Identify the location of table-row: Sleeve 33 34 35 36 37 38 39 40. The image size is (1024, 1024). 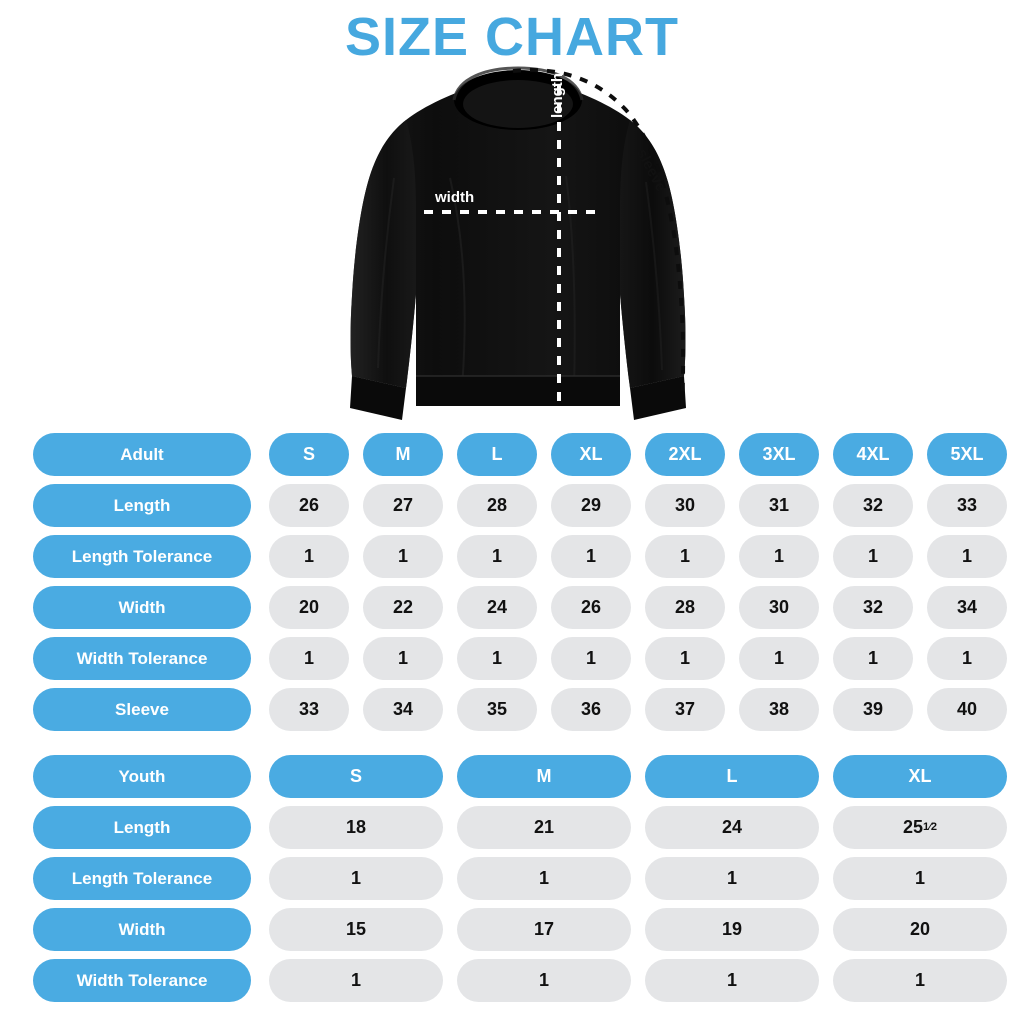
(520, 709).